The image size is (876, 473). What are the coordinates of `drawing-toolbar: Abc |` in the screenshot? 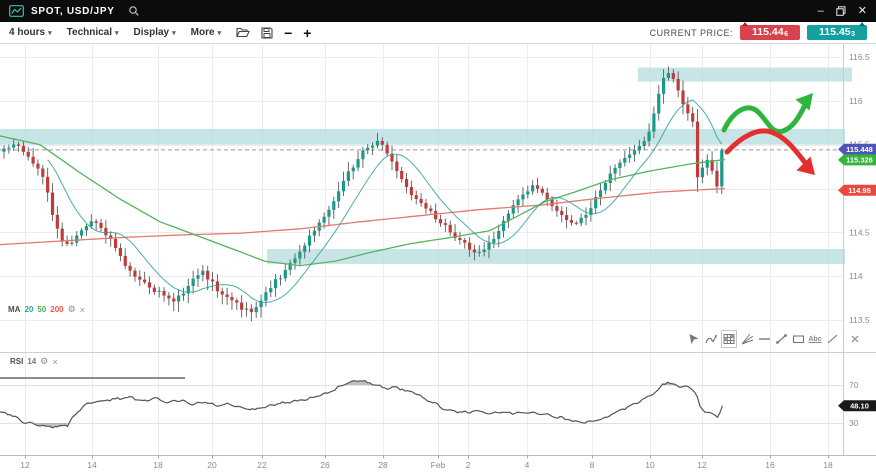 It's located at (774, 339).